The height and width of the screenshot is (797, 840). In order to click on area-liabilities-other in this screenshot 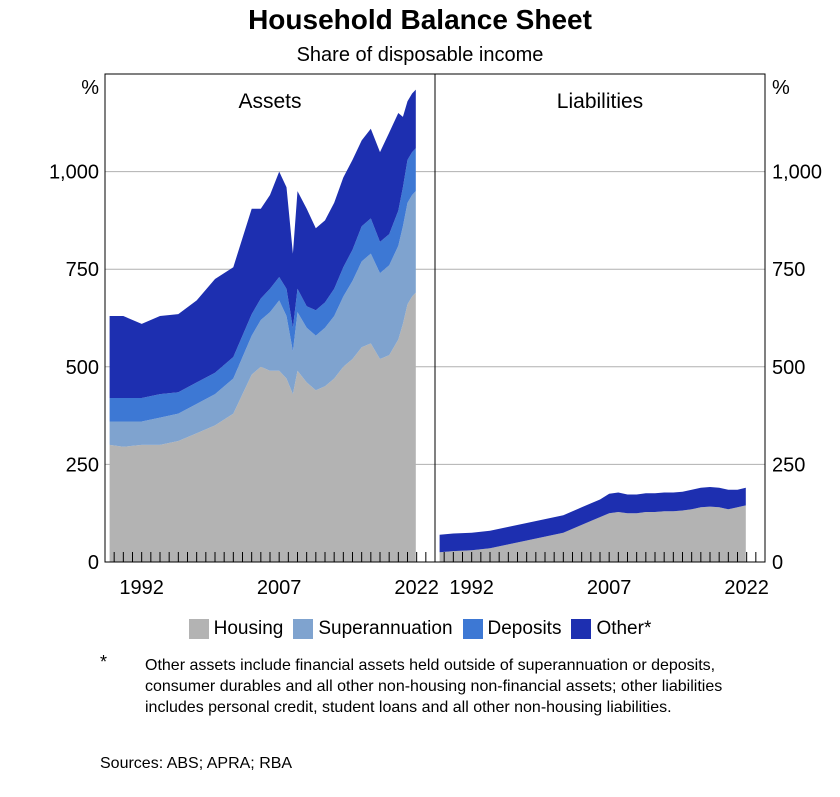, I will do `click(592, 520)`.